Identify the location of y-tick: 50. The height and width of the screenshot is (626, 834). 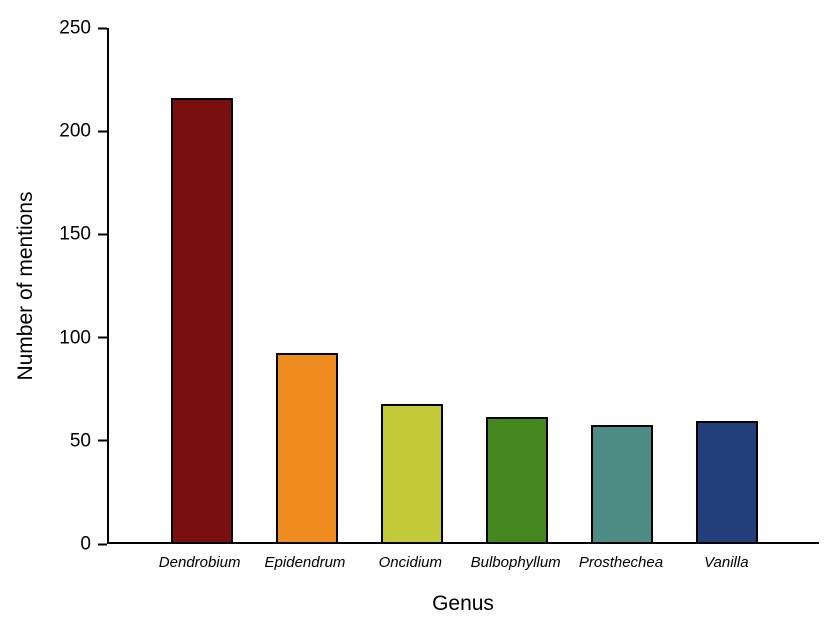
(88, 440).